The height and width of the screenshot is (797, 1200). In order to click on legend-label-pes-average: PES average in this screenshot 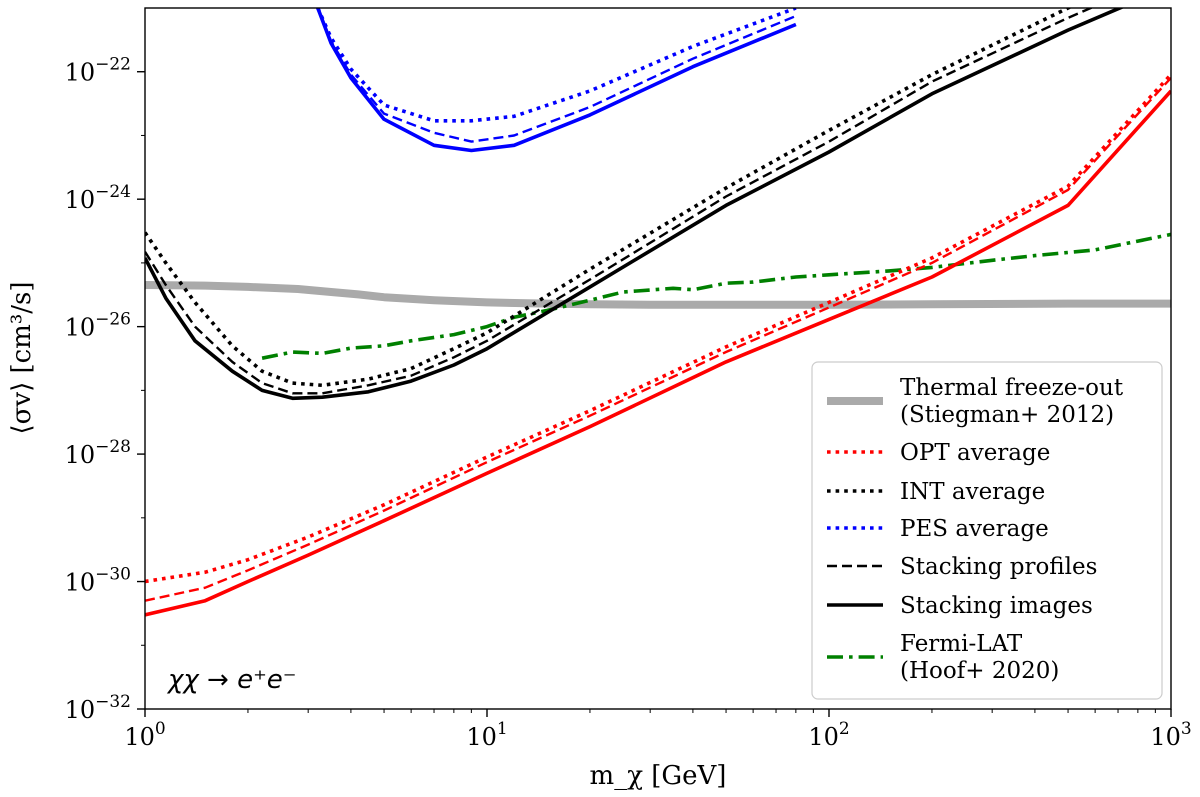, I will do `click(974, 529)`.